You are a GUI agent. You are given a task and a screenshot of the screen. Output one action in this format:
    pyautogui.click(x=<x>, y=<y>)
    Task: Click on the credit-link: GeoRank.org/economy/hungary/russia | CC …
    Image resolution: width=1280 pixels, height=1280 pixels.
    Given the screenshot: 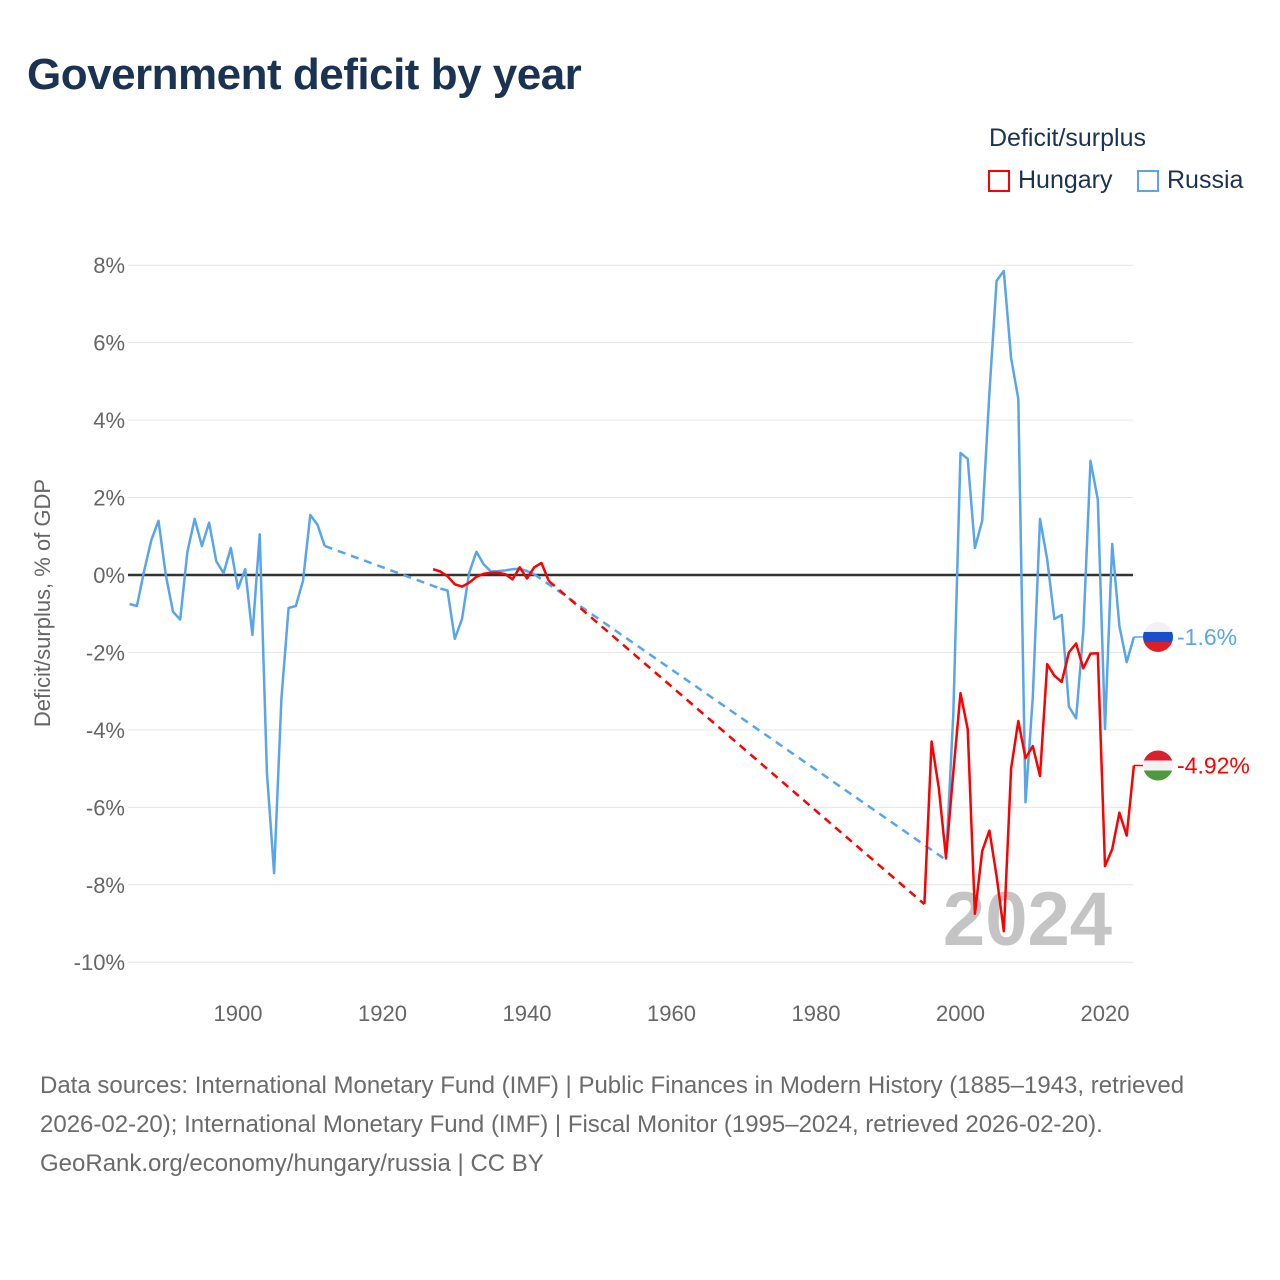 What is the action you would take?
    pyautogui.click(x=292, y=1163)
    